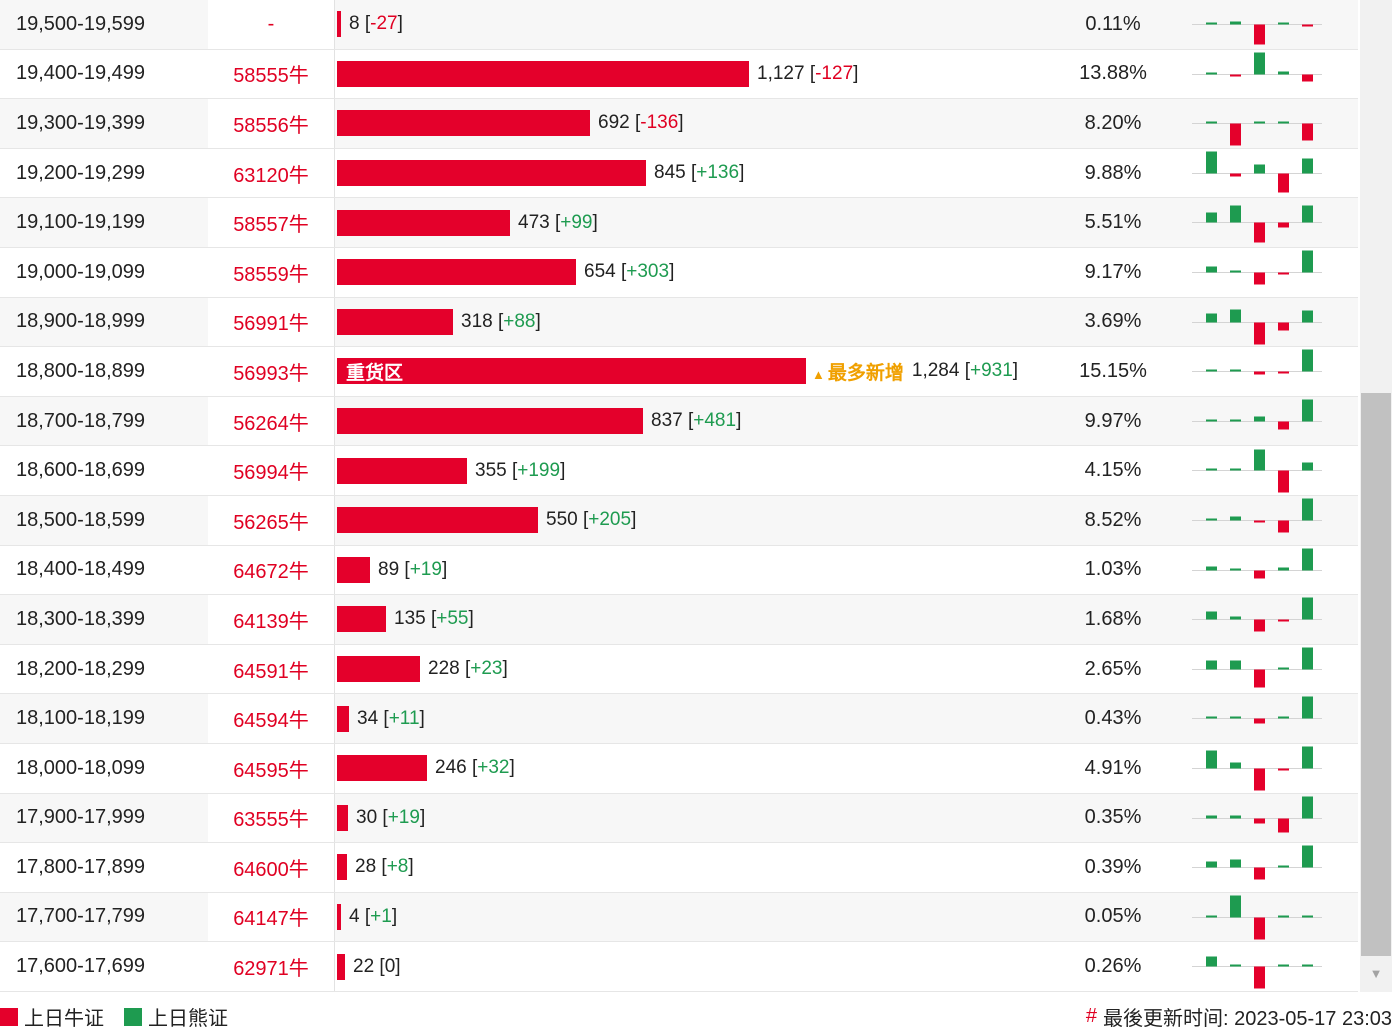 The height and width of the screenshot is (1031, 1396). I want to click on percentage: 8.20%, so click(1113, 122).